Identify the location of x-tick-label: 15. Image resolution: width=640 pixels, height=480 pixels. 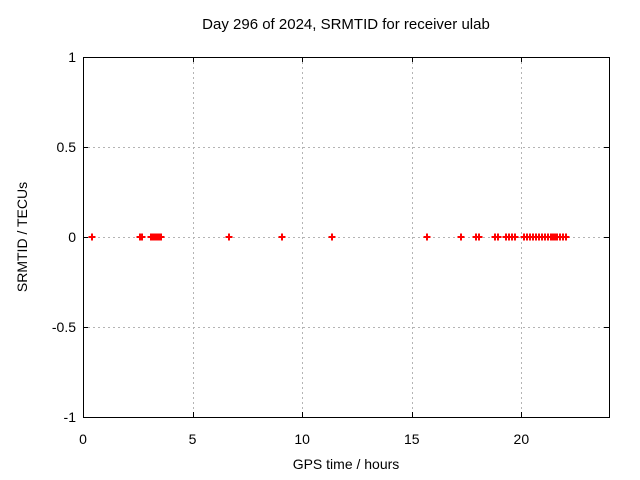
(412, 439).